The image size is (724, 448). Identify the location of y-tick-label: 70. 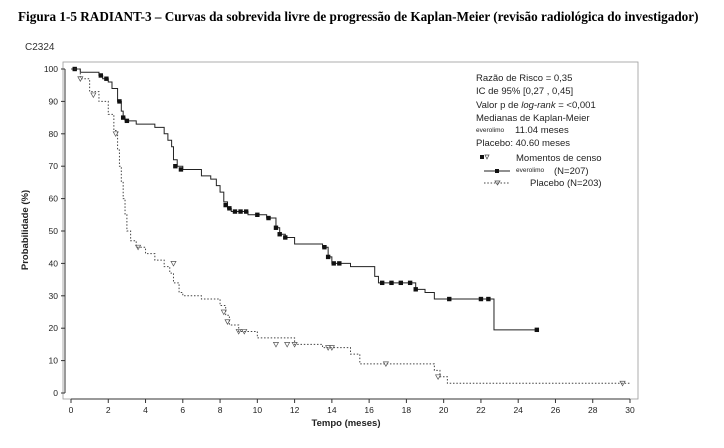
(54, 166).